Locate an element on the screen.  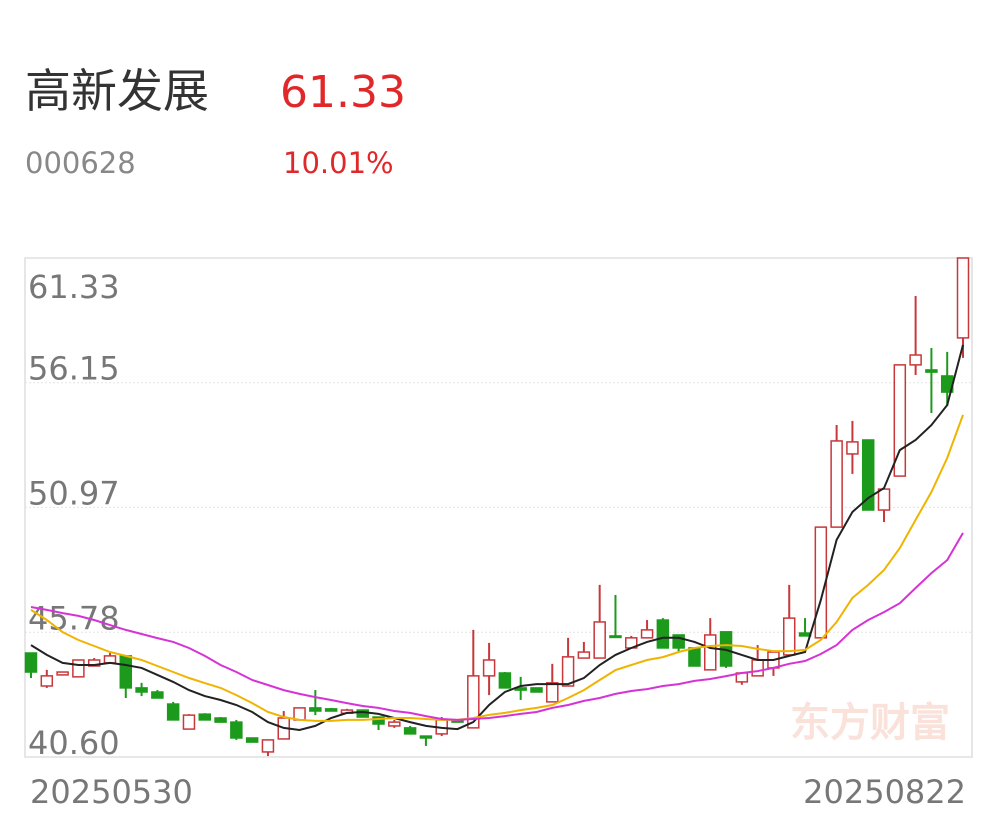
y-tick-label: 50.97 is located at coordinates (74, 493).